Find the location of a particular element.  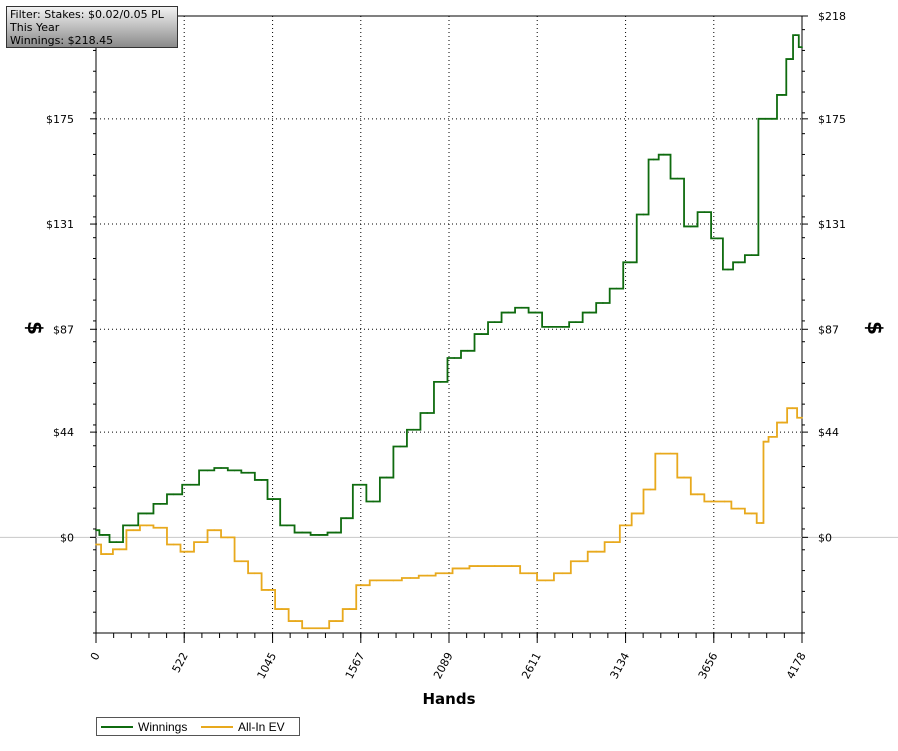

y-axis-title-right: $ is located at coordinates (875, 328).